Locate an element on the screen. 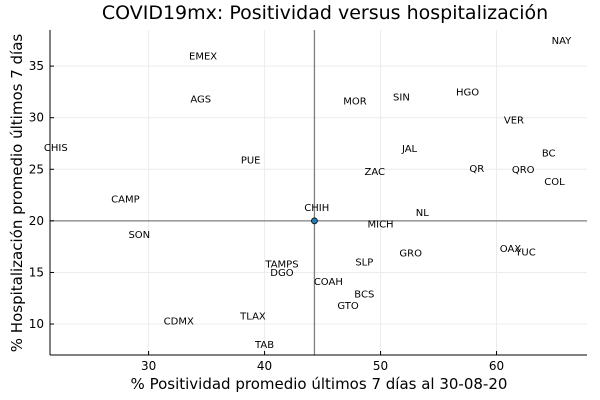 This screenshot has width=600, height=400. point-label-gto: GTO is located at coordinates (348, 306).